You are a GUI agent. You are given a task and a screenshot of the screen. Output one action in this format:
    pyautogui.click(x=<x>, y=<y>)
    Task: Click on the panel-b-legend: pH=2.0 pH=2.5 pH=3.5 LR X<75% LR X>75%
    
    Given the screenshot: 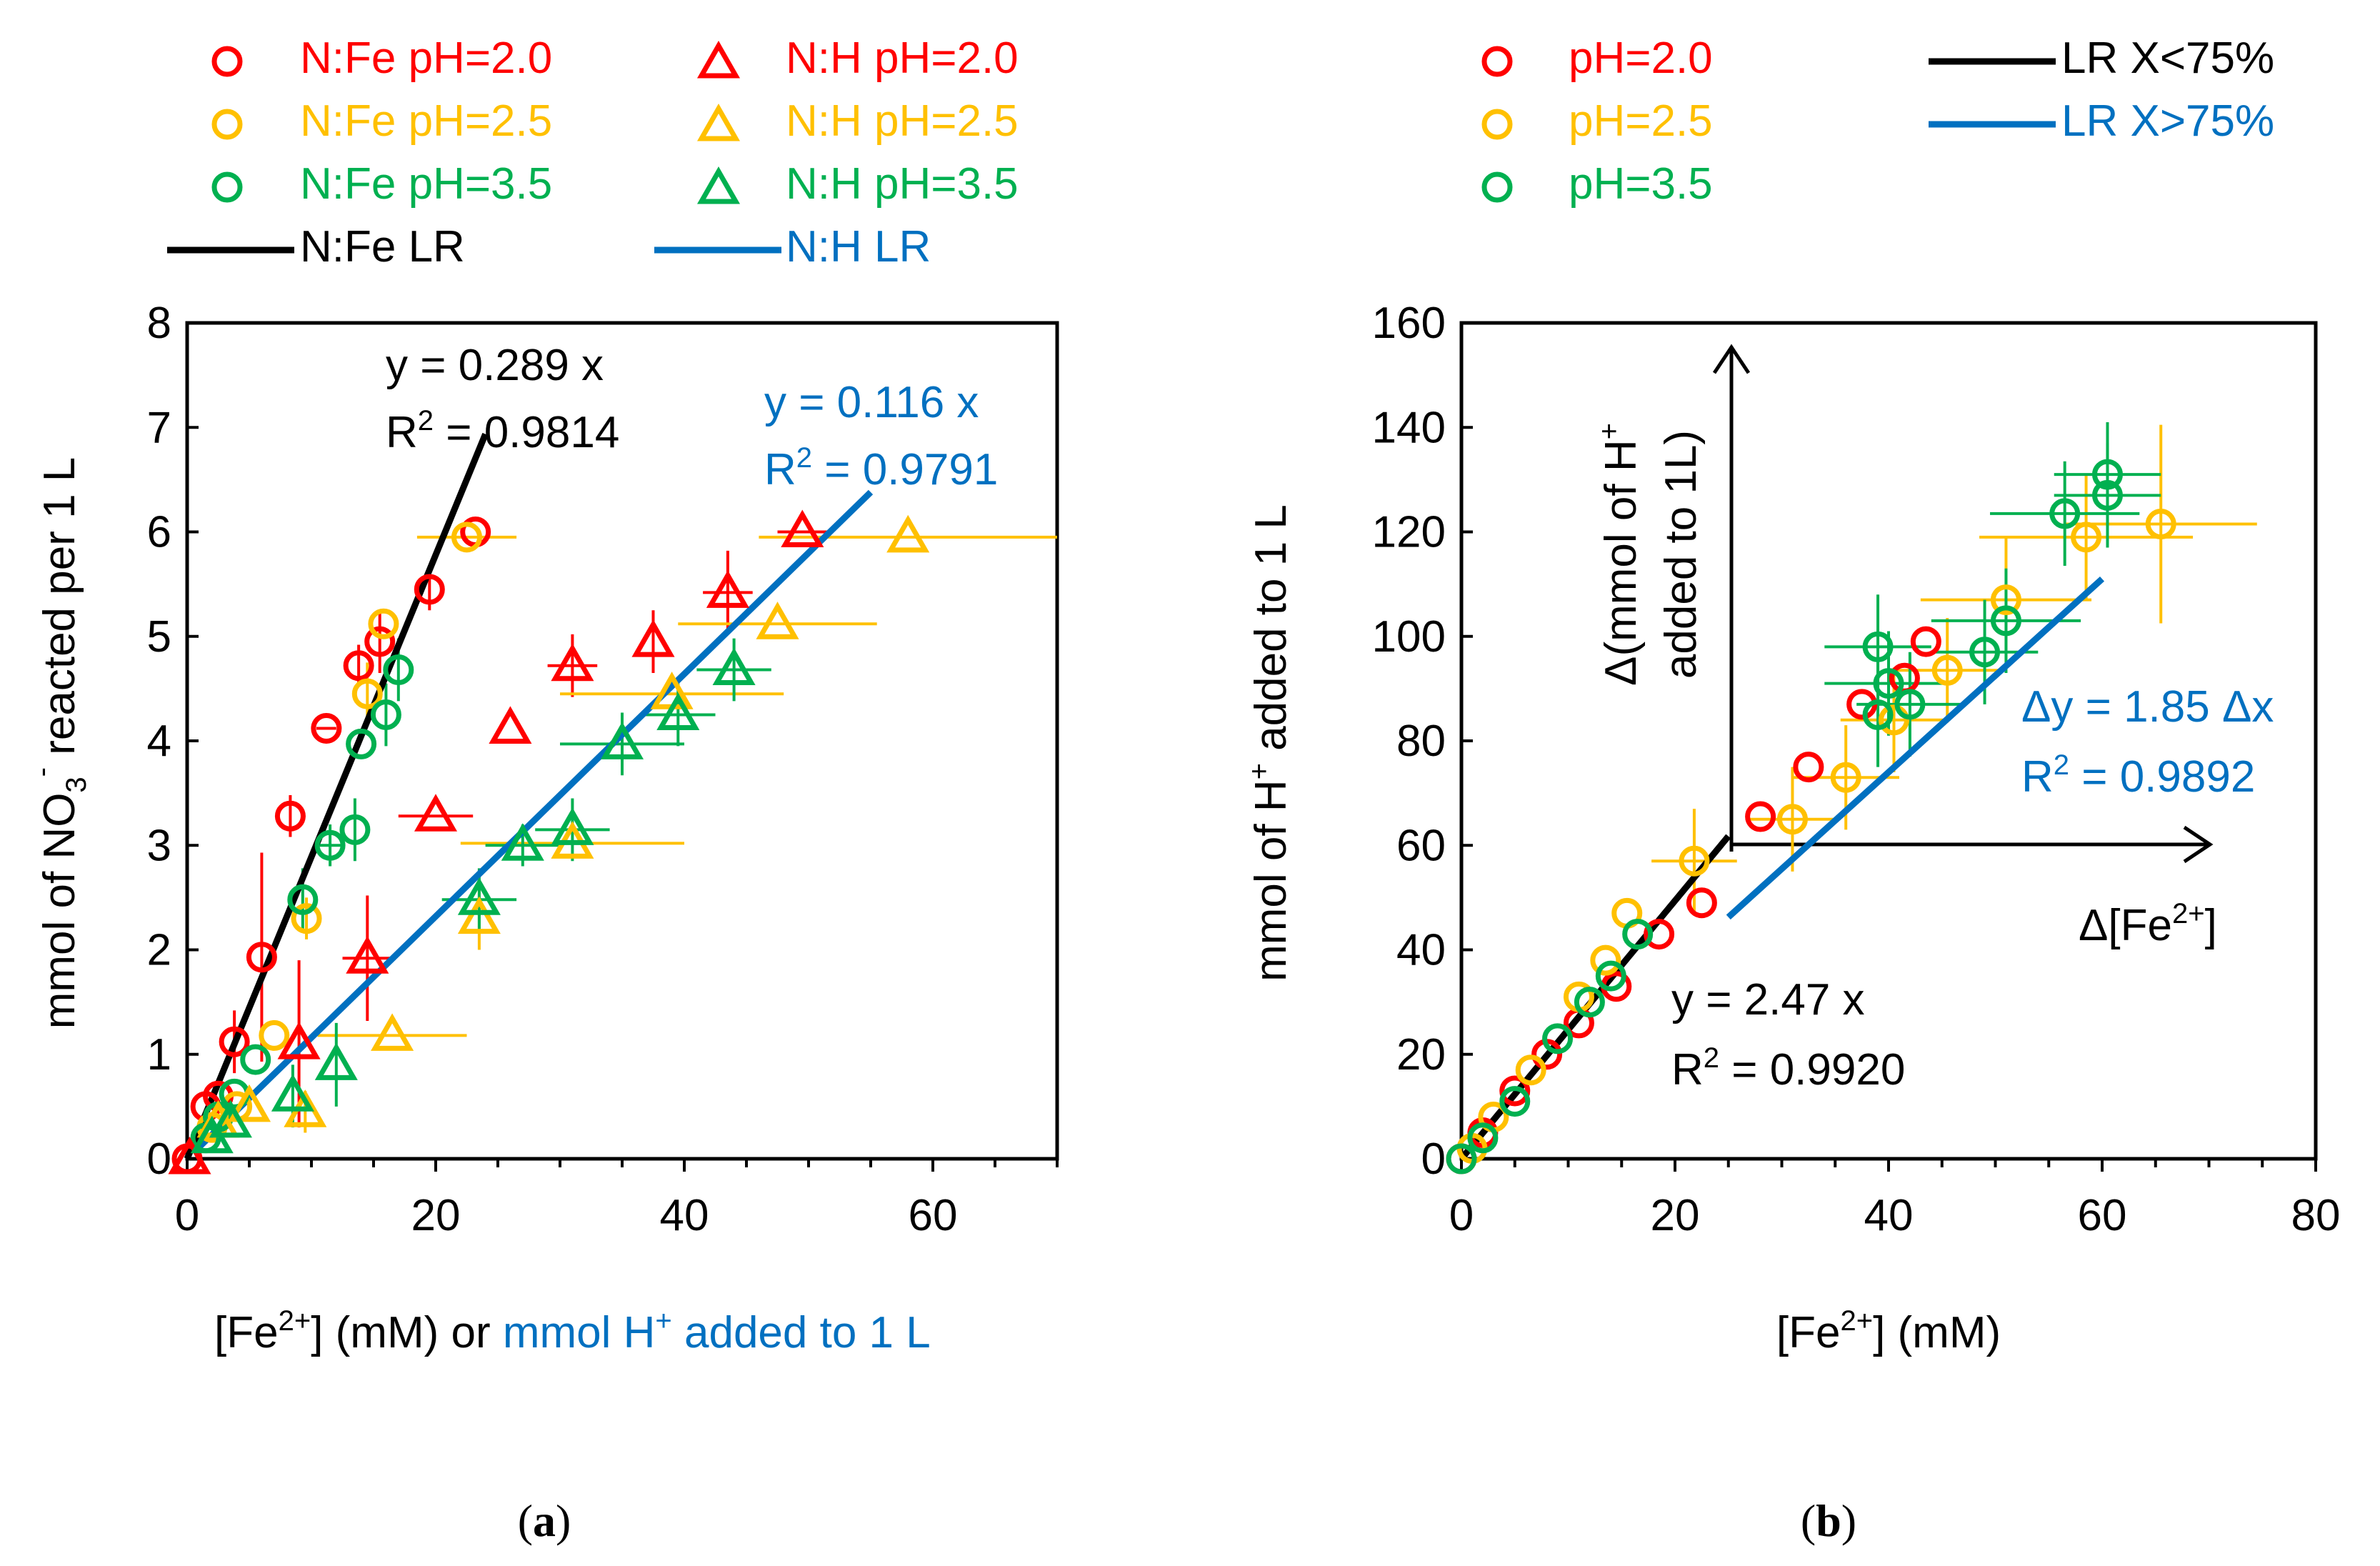 What is the action you would take?
    pyautogui.click(x=1877, y=121)
    